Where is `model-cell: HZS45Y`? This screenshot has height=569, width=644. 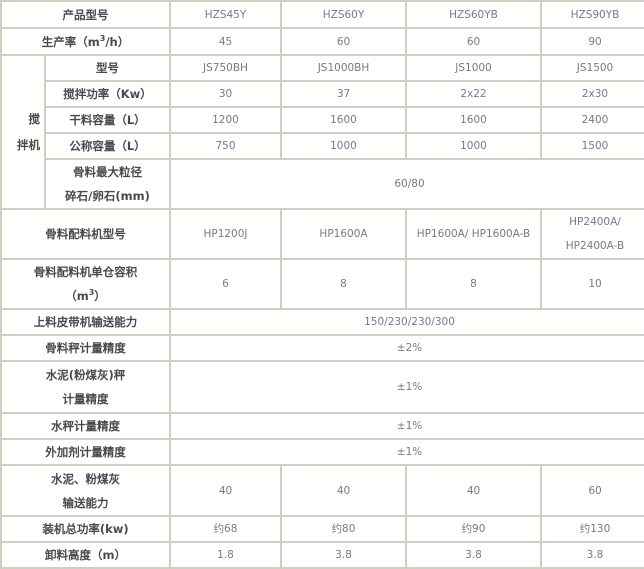
model-cell: HZS45Y is located at coordinates (225, 14).